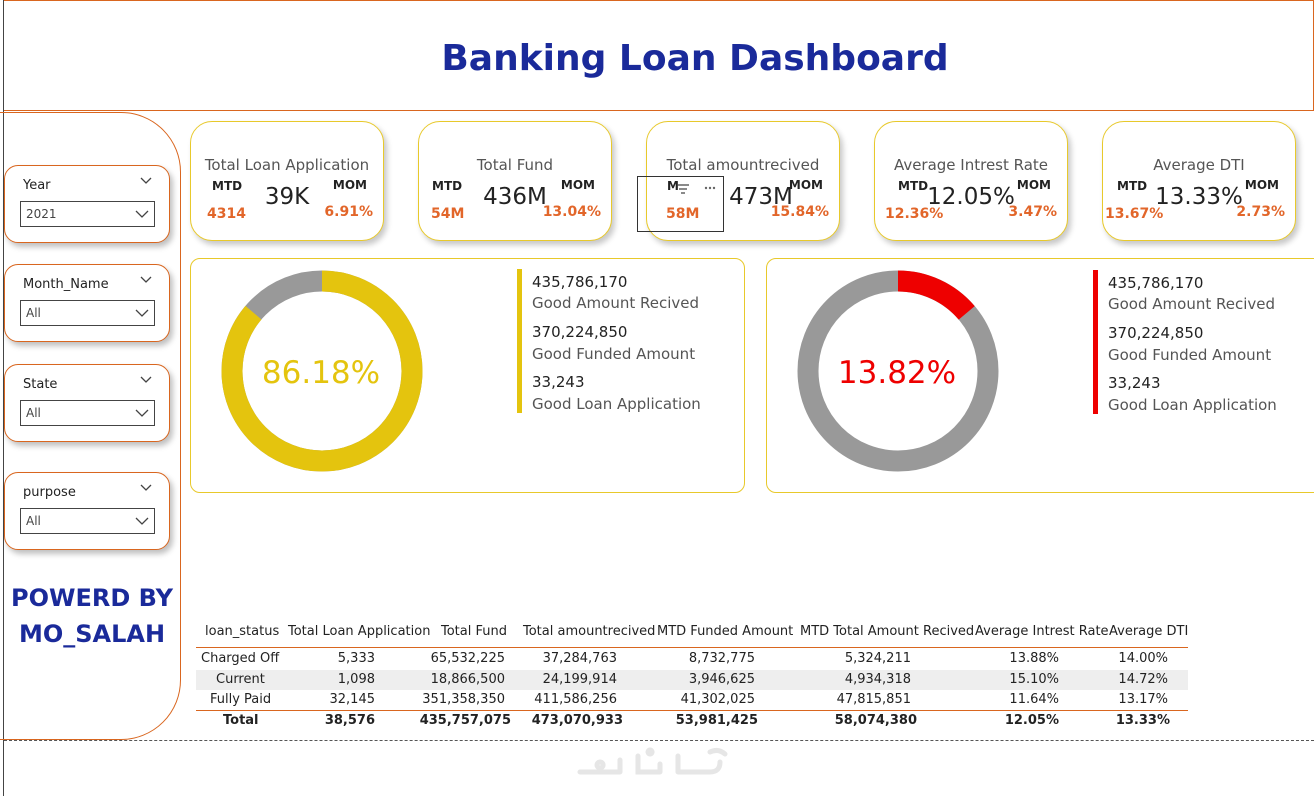 The image size is (1314, 796). What do you see at coordinates (226, 214) in the screenshot?
I see `kpi-mtd-value: 4314` at bounding box center [226, 214].